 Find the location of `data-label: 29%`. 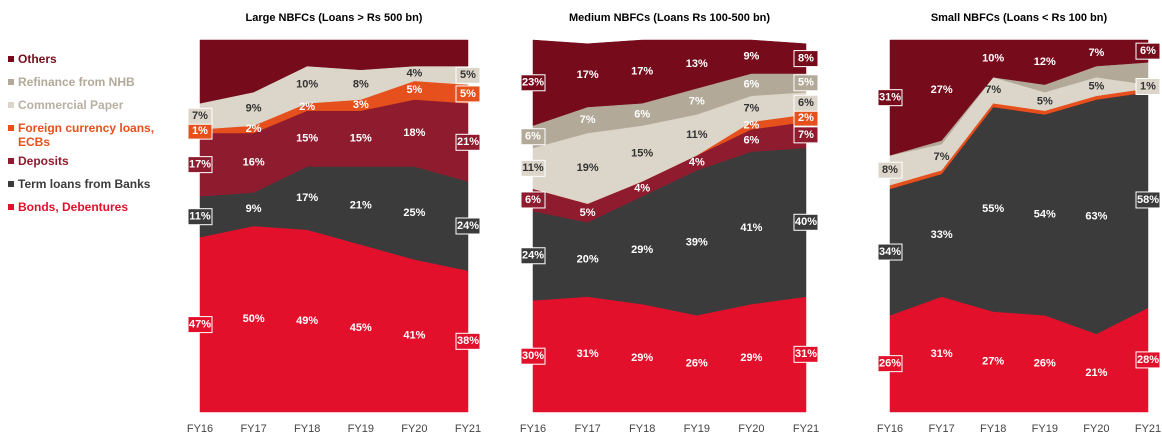

data-label: 29% is located at coordinates (751, 358).